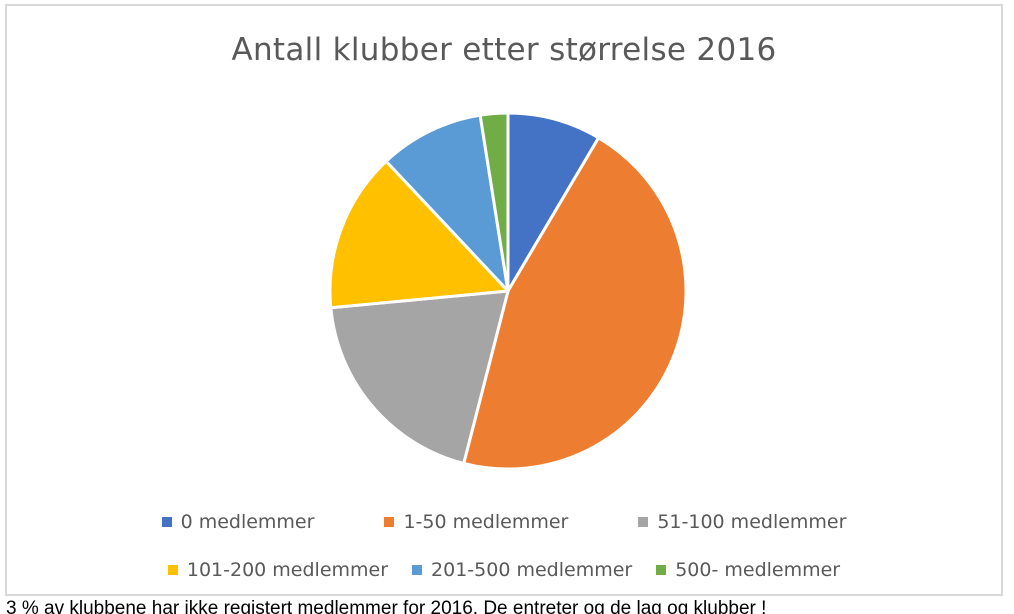 This screenshot has width=1014, height=614. I want to click on legend-label: 1-50 medlemmer, so click(486, 522).